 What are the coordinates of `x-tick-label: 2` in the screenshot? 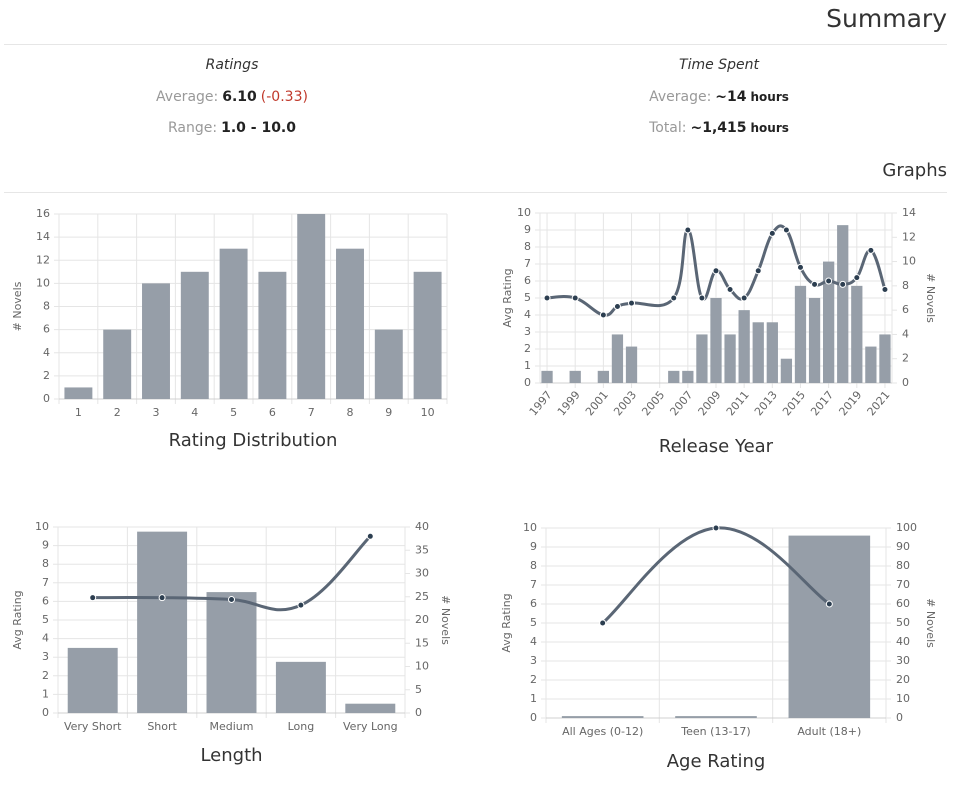 It's located at (117, 412).